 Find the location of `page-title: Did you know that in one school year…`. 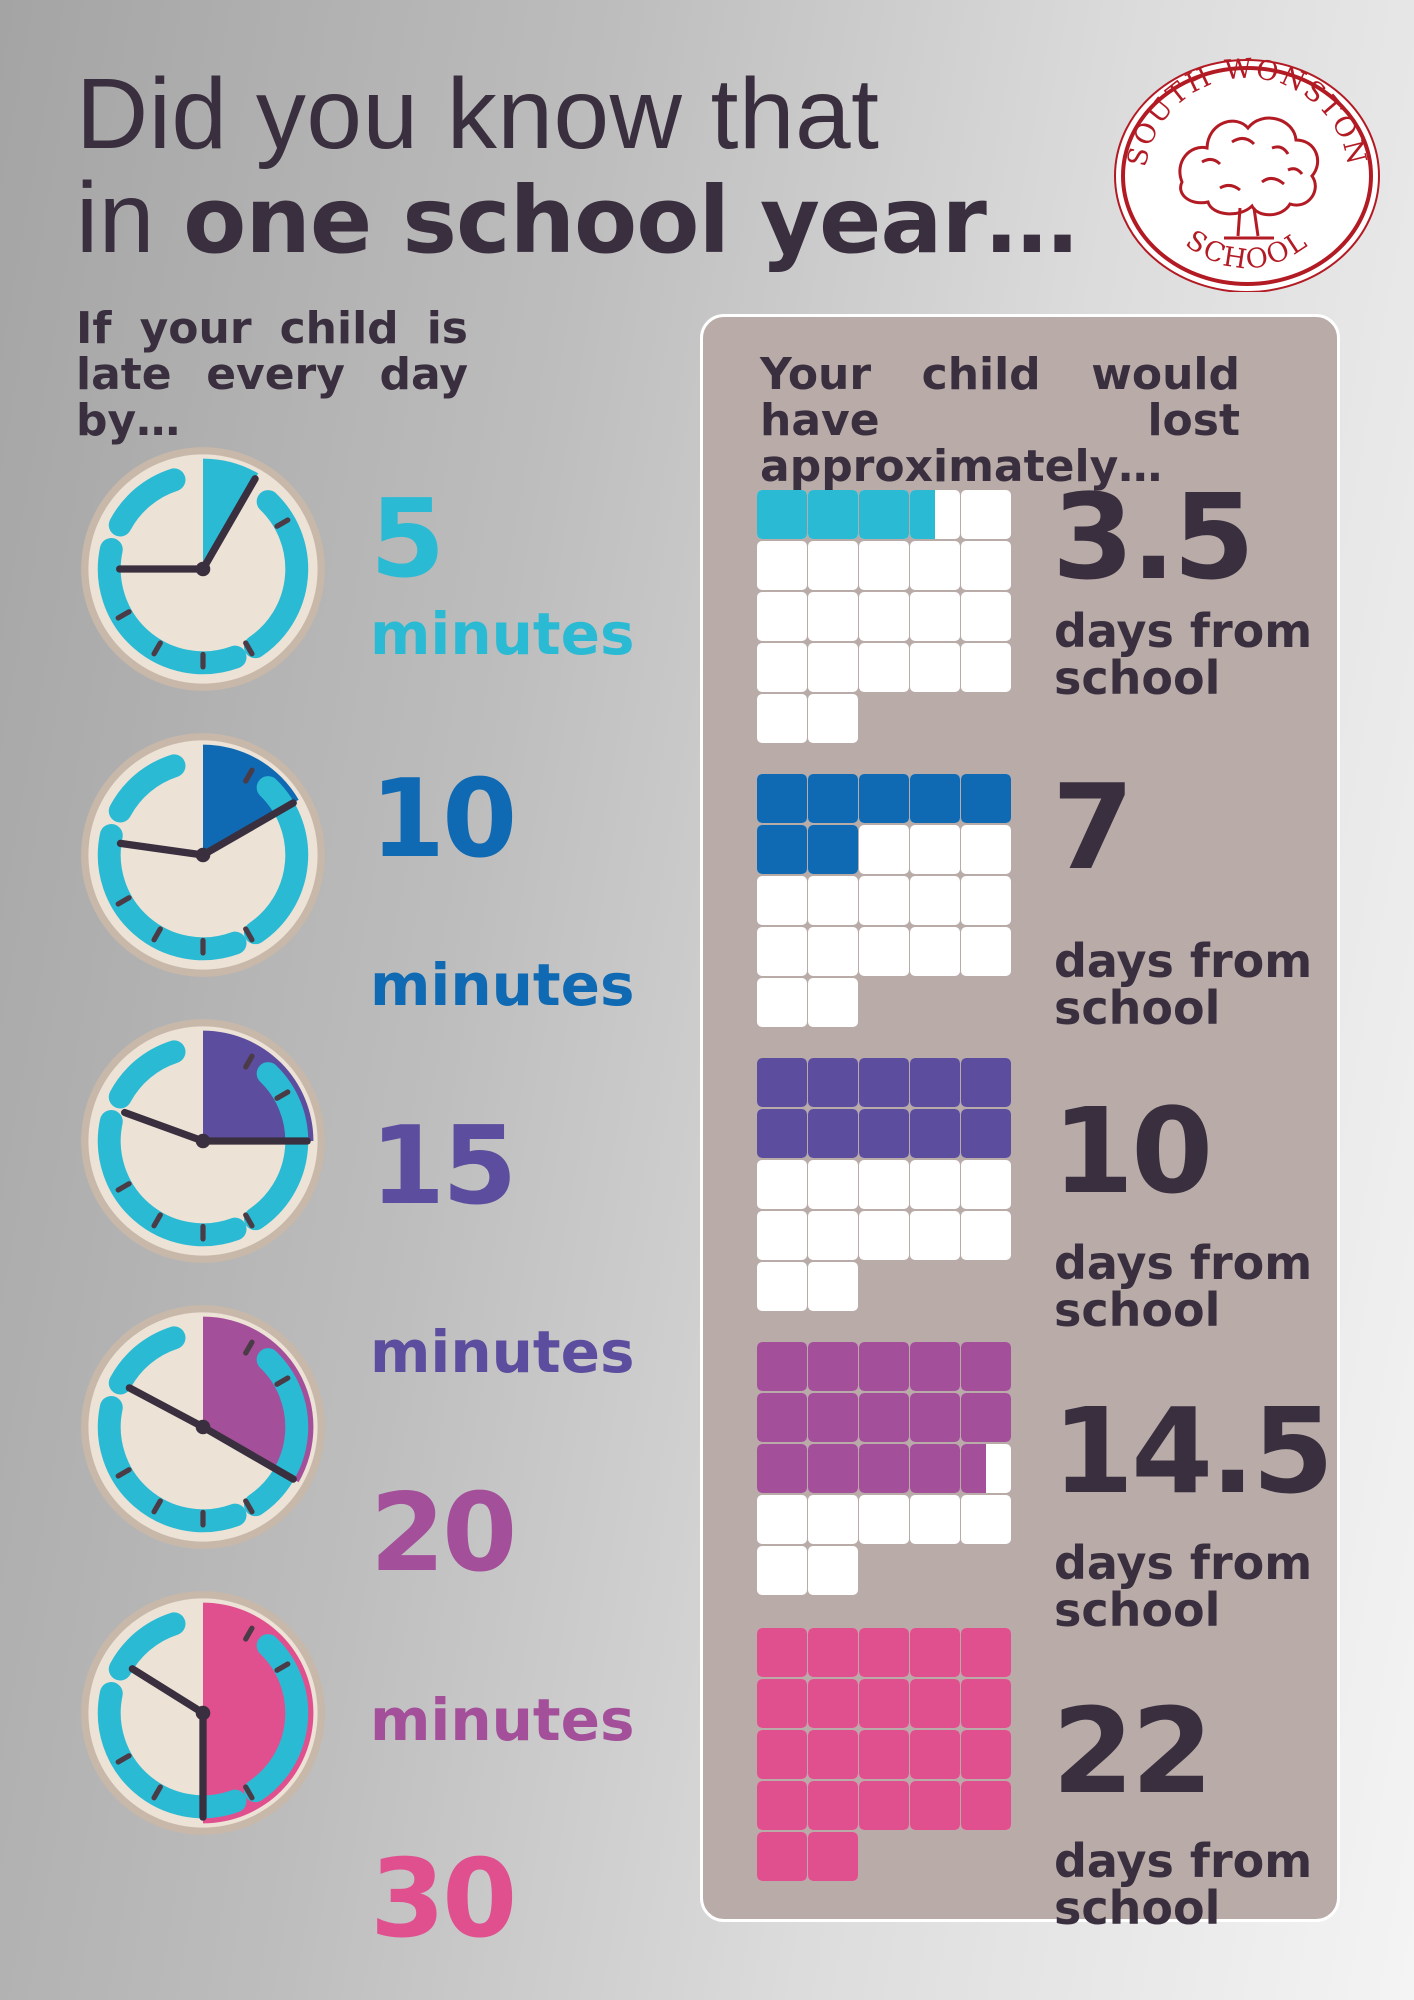

page-title: Did you know that in one school year… is located at coordinates (577, 168).